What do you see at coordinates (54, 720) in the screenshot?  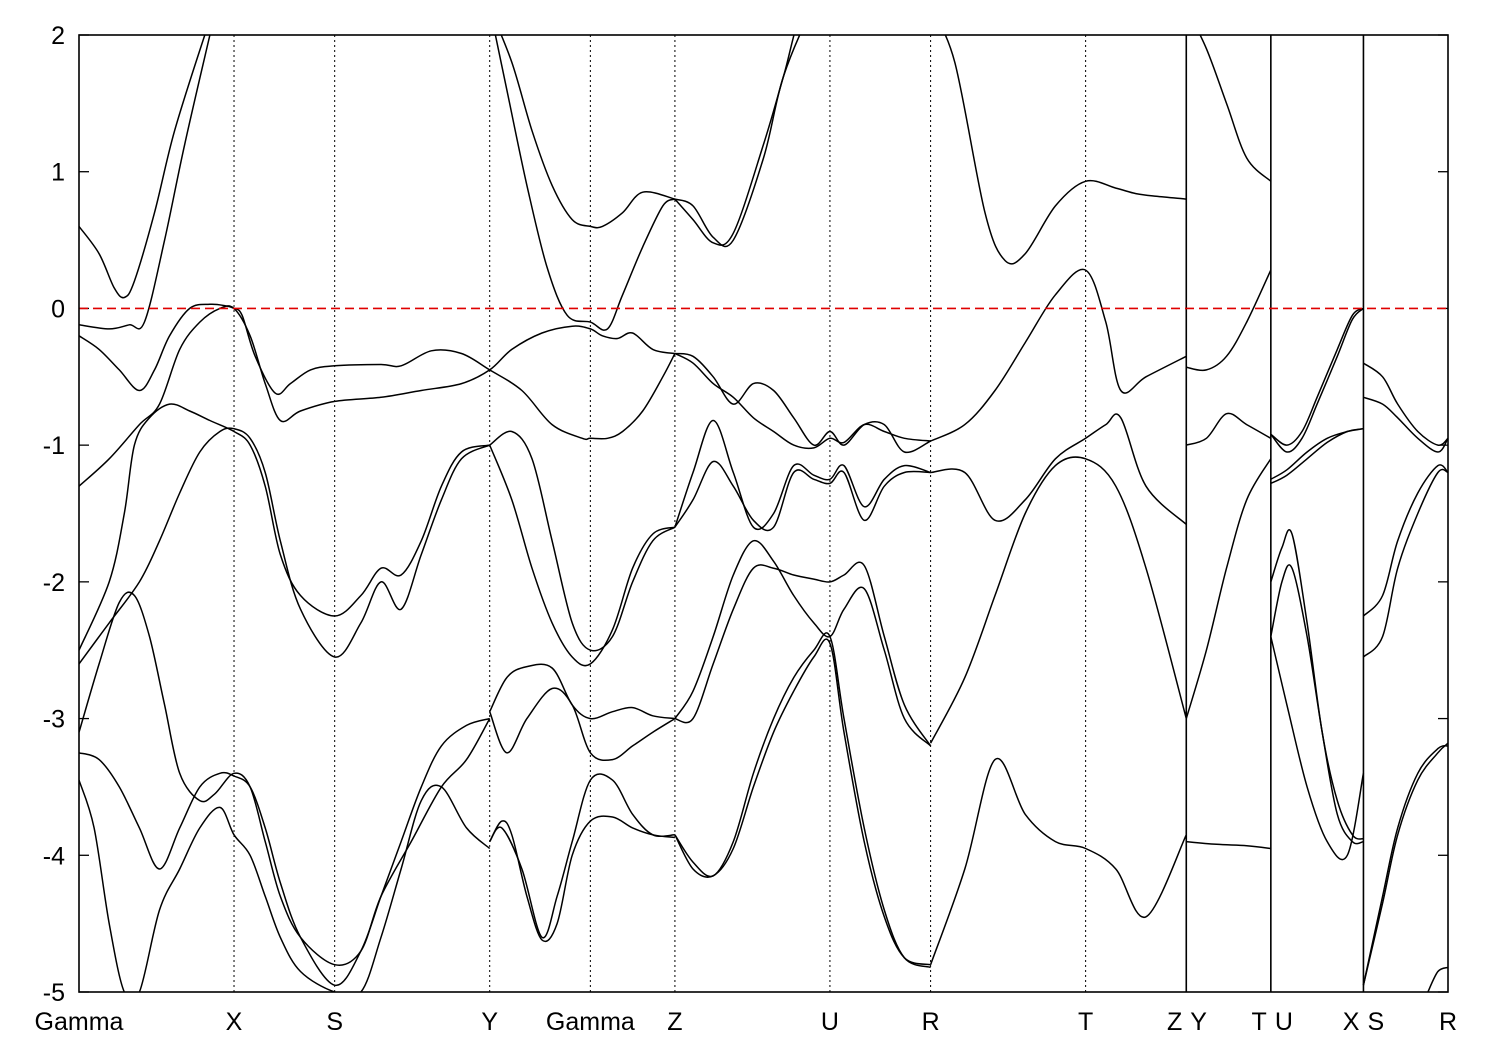 I see `y-tick-label: -3` at bounding box center [54, 720].